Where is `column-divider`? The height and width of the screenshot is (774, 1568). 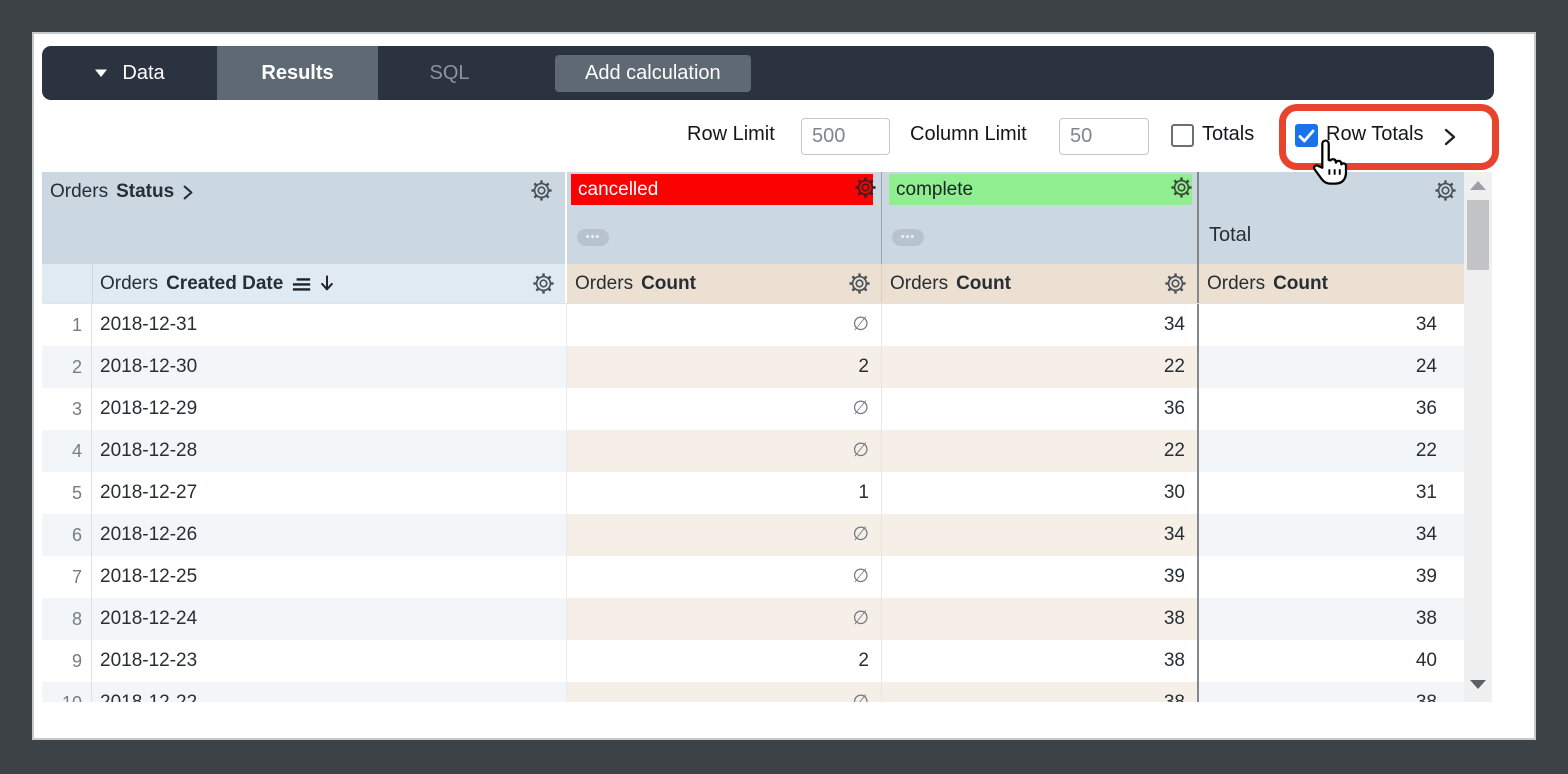 column-divider is located at coordinates (92, 283).